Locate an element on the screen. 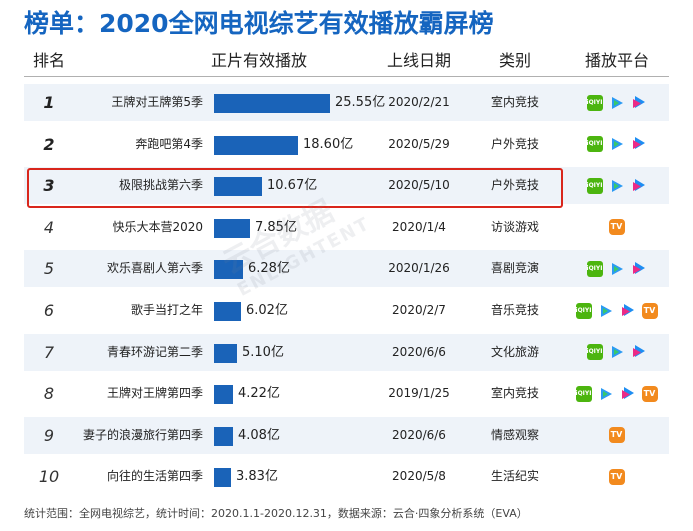 The width and height of the screenshot is (693, 531). show-category: 喜剧竞演 is located at coordinates (515, 268).